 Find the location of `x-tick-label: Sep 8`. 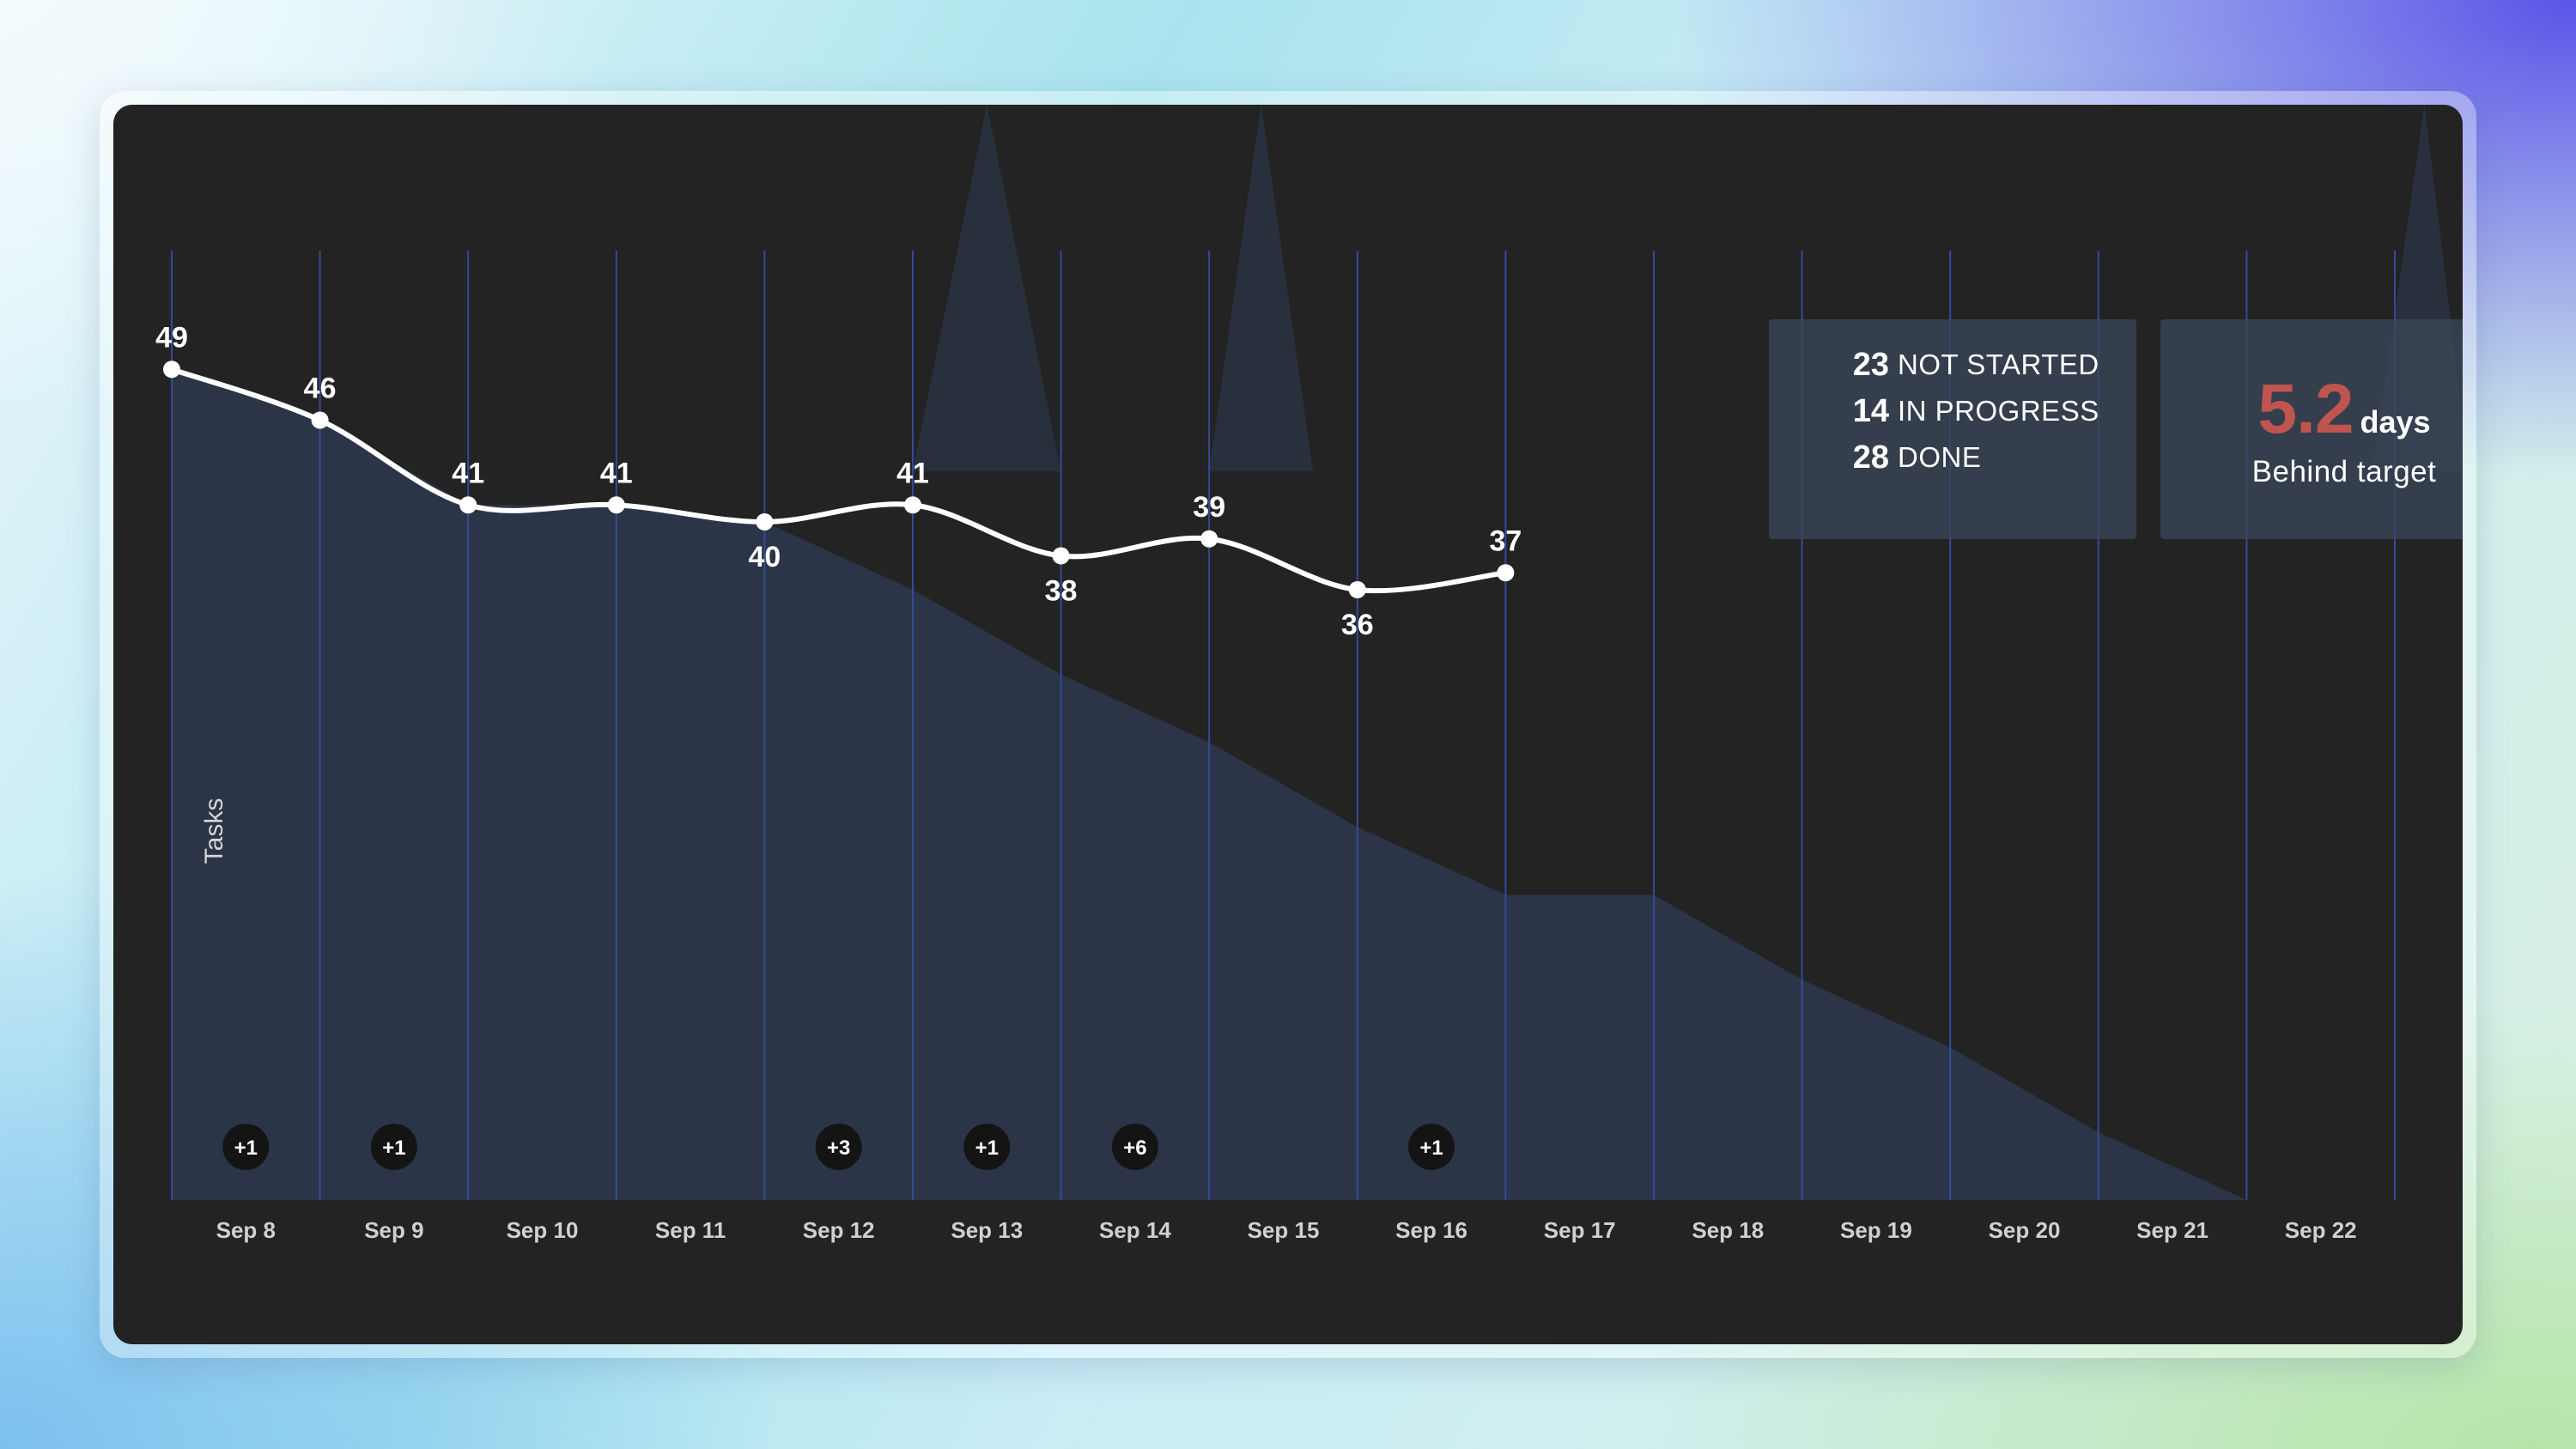

x-tick-label: Sep 8 is located at coordinates (246, 1230).